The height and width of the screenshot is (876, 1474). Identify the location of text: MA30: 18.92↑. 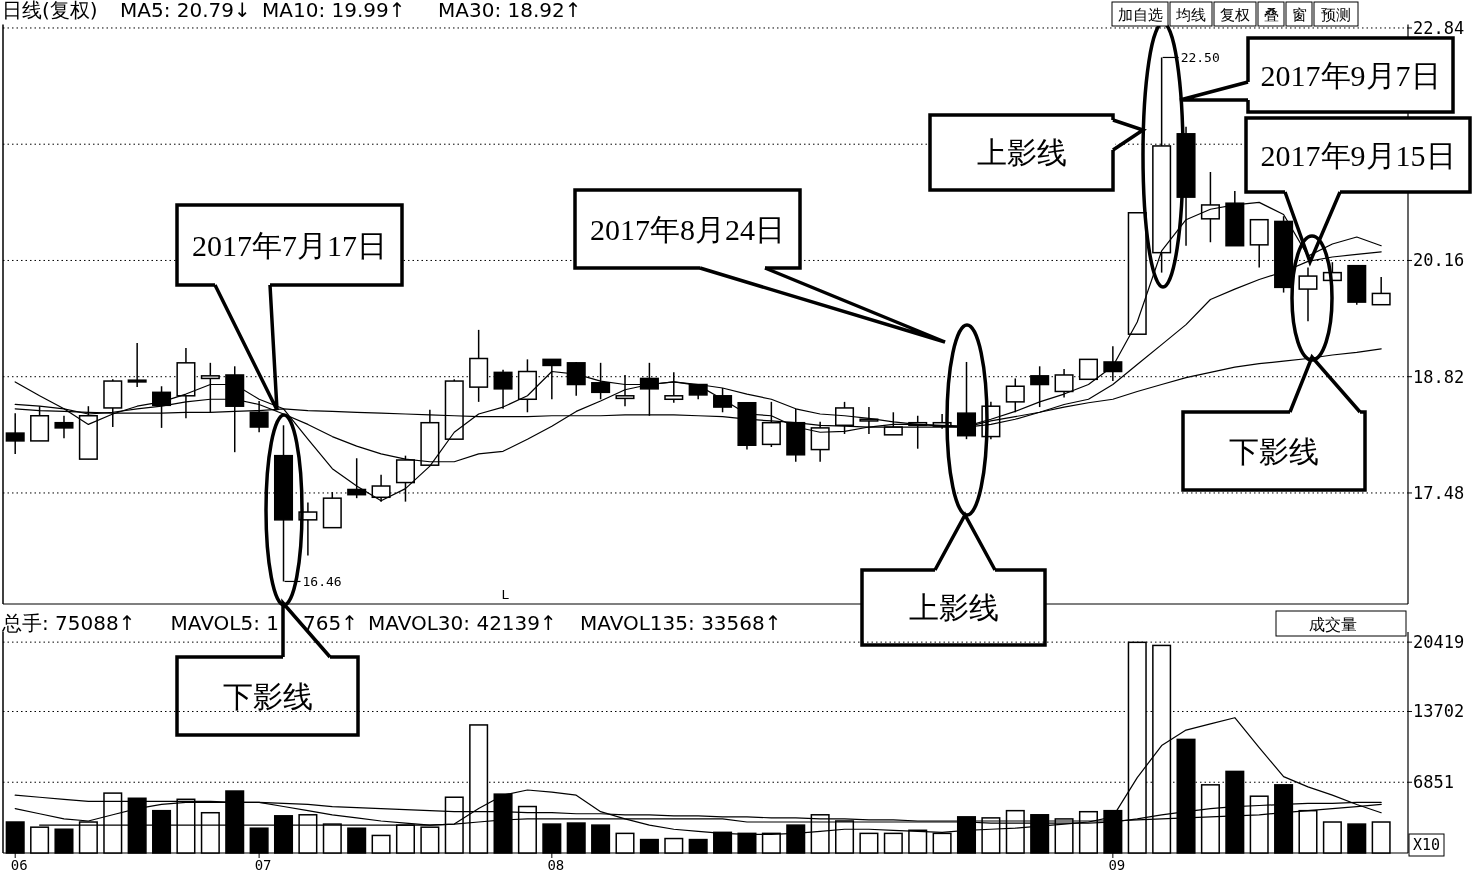
(510, 11).